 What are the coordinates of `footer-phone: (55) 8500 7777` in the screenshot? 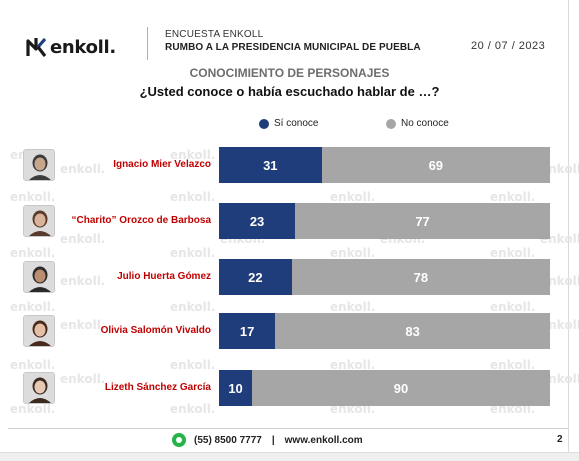 It's located at (228, 440).